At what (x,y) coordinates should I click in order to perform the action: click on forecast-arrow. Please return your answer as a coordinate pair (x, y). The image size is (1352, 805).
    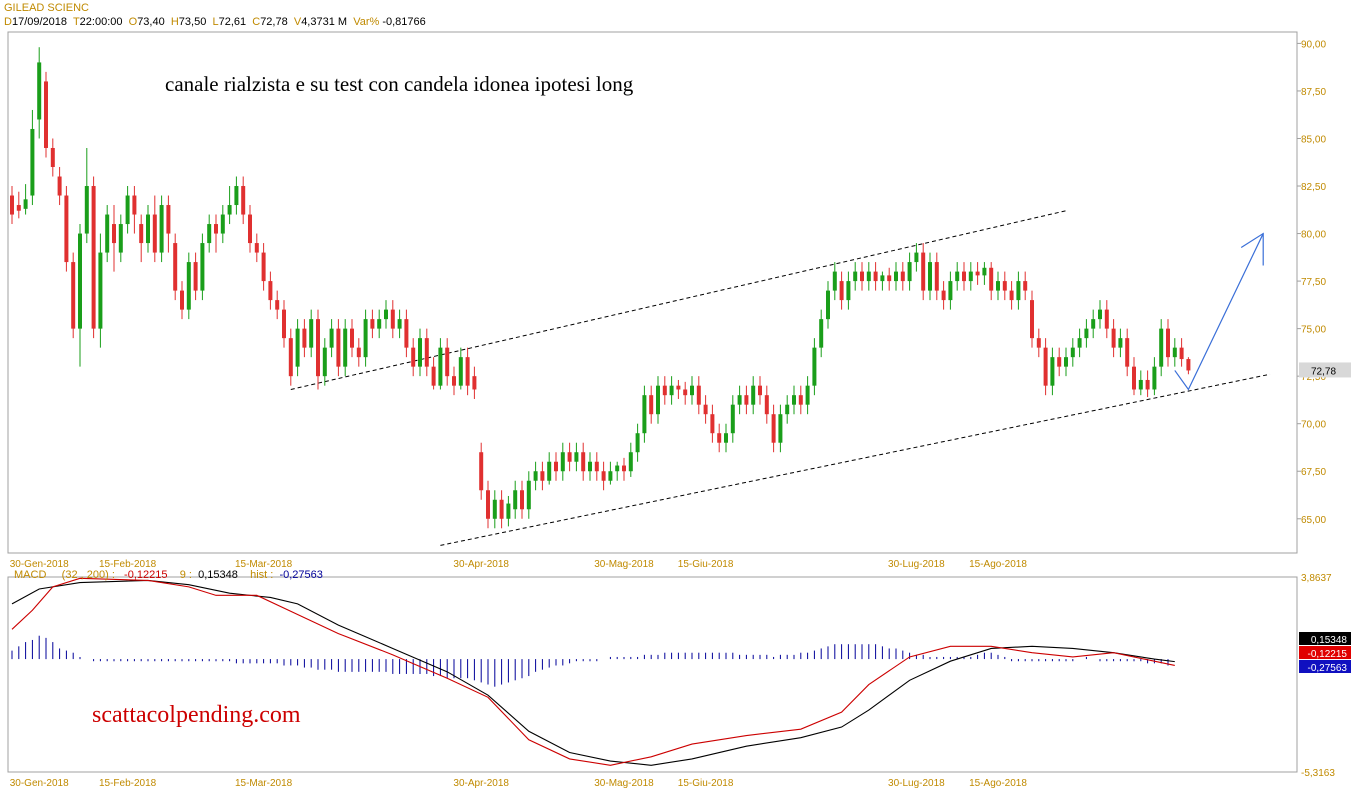
    Looking at the image, I should click on (1219, 312).